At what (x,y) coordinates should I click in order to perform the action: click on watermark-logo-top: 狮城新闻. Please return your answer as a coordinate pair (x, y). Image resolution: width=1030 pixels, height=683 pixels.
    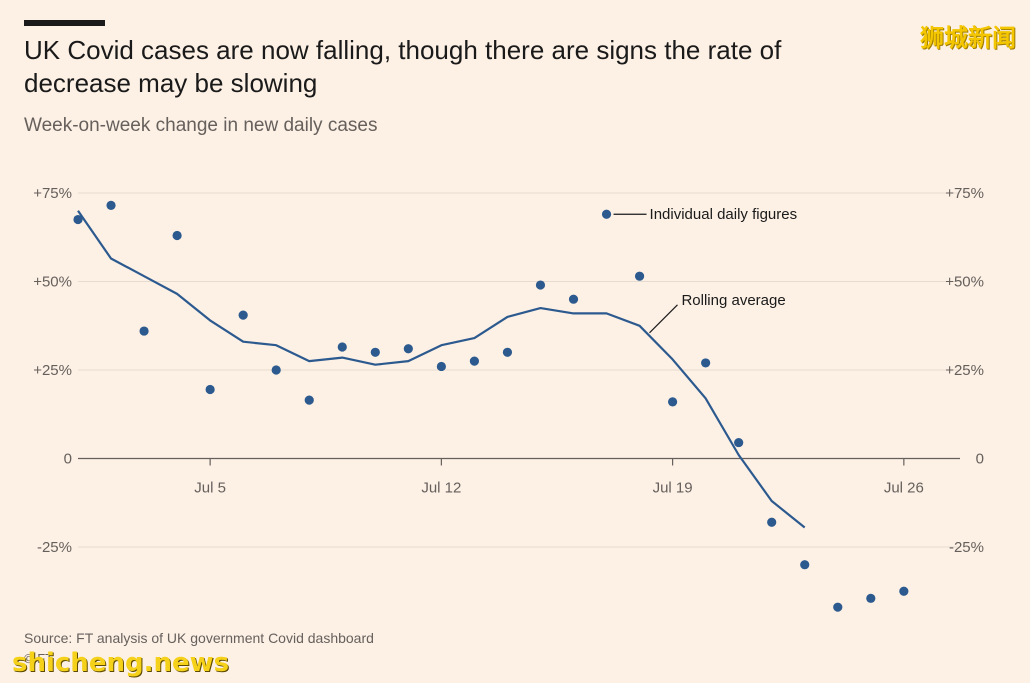
    Looking at the image, I should click on (968, 38).